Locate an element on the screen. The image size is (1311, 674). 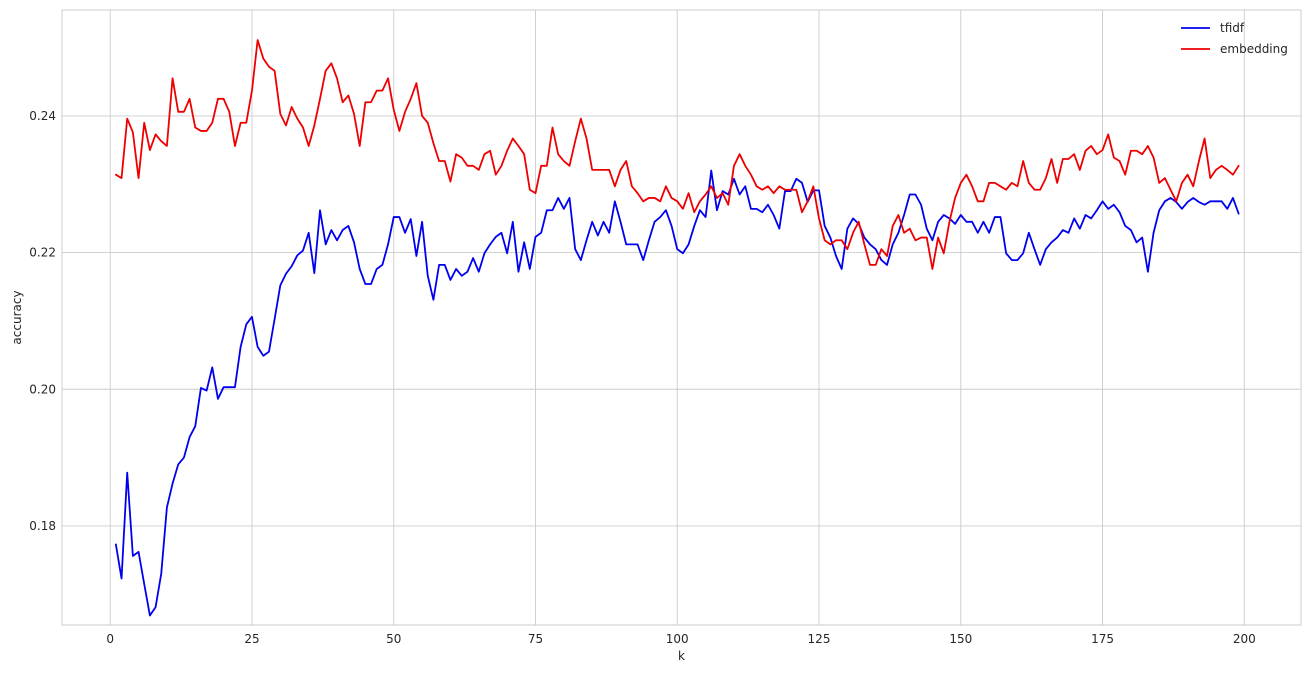
x-axis-label: k is located at coordinates (681, 656).